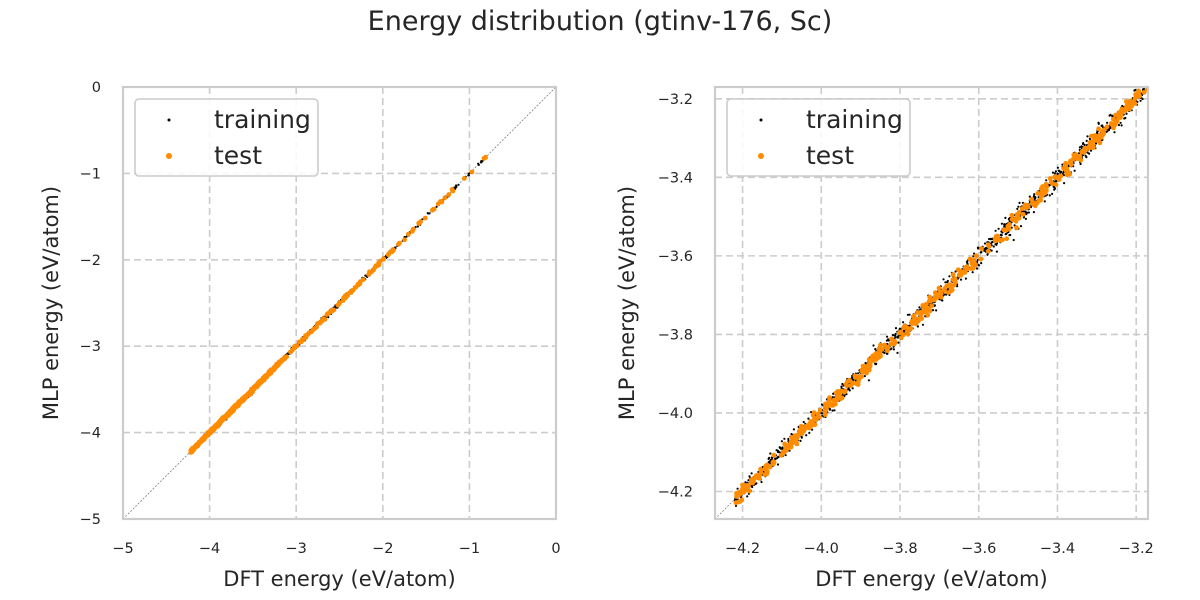 The image size is (1200, 600). What do you see at coordinates (122, 549) in the screenshot?
I see `x-tick-label: −5` at bounding box center [122, 549].